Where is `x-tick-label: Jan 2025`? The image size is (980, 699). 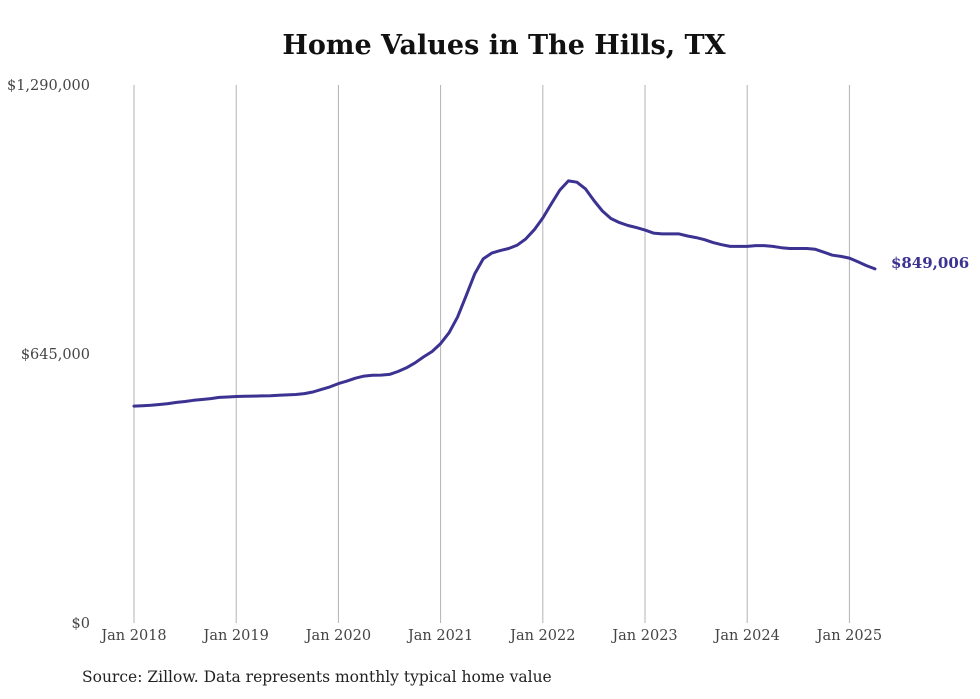 x-tick-label: Jan 2025 is located at coordinates (848, 636).